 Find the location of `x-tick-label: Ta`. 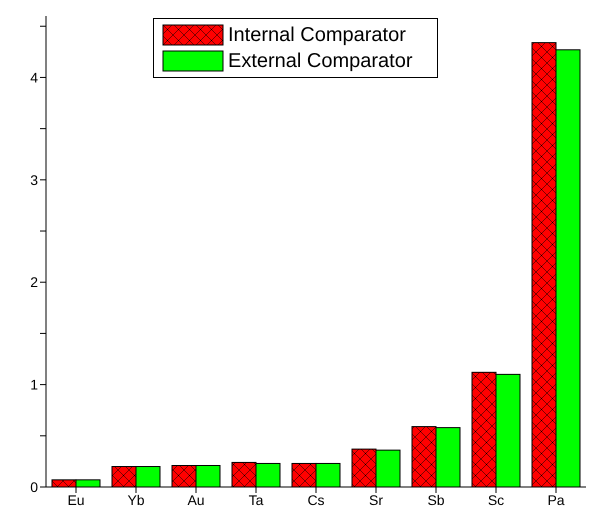

x-tick-label: Ta is located at coordinates (256, 500).